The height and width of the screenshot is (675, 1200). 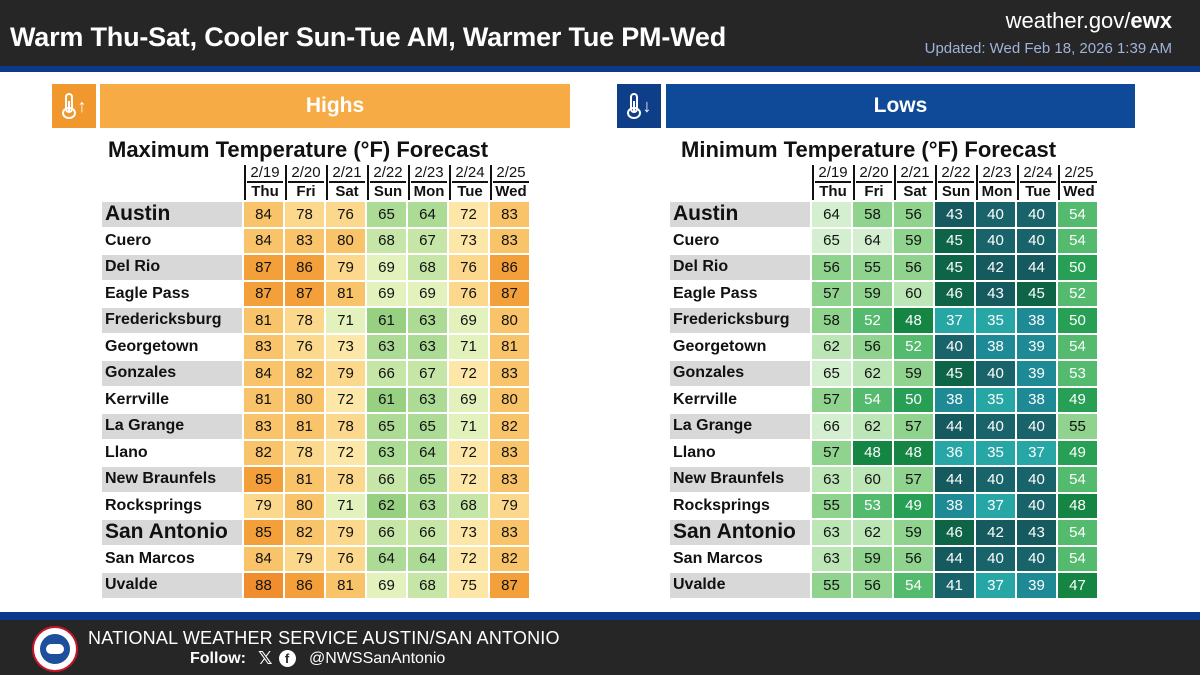 I want to click on date-label: 2/22, so click(x=388, y=172).